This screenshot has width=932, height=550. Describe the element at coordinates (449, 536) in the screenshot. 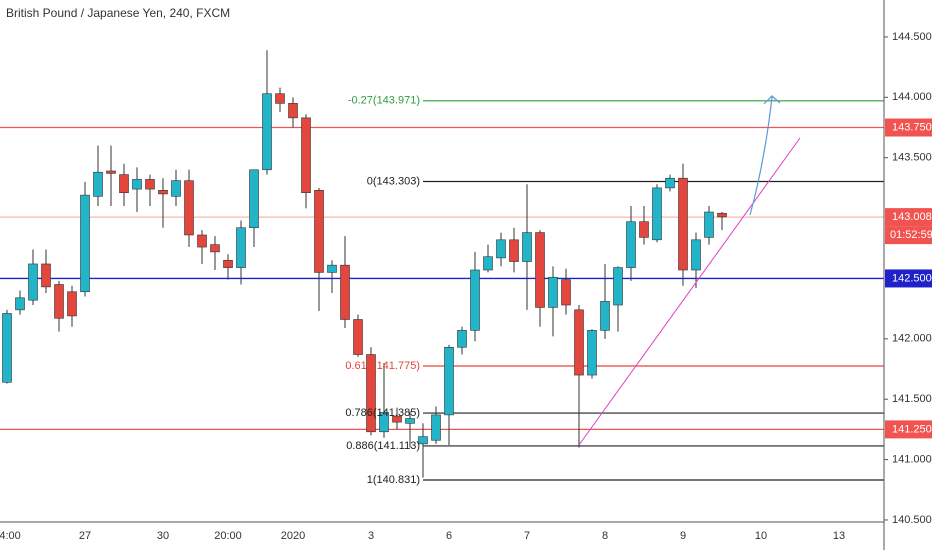

I see `x-tick-label: 6` at that location.